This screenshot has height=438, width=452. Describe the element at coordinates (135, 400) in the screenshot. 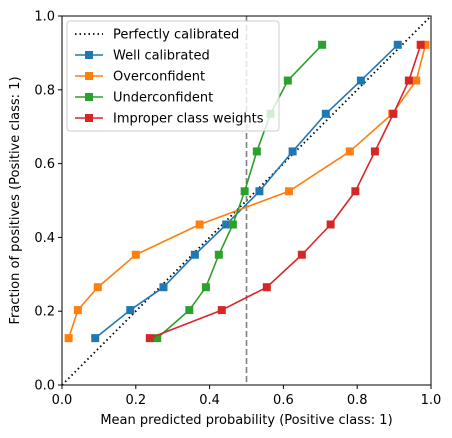

I see `x-tick-label: 0.2` at that location.